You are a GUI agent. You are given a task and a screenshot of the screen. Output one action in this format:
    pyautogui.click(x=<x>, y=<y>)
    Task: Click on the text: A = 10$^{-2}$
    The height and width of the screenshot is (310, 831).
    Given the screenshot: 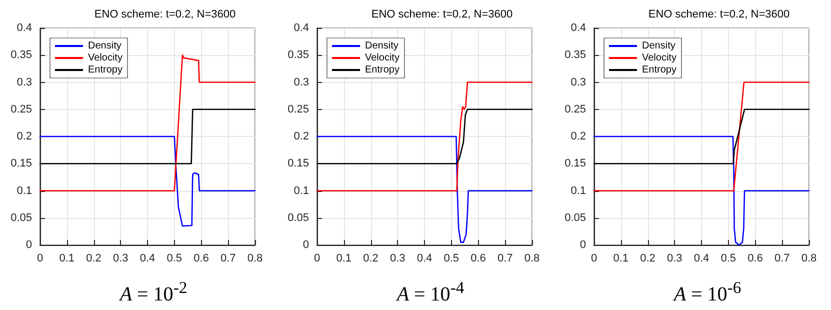 What is the action you would take?
    pyautogui.click(x=153, y=292)
    